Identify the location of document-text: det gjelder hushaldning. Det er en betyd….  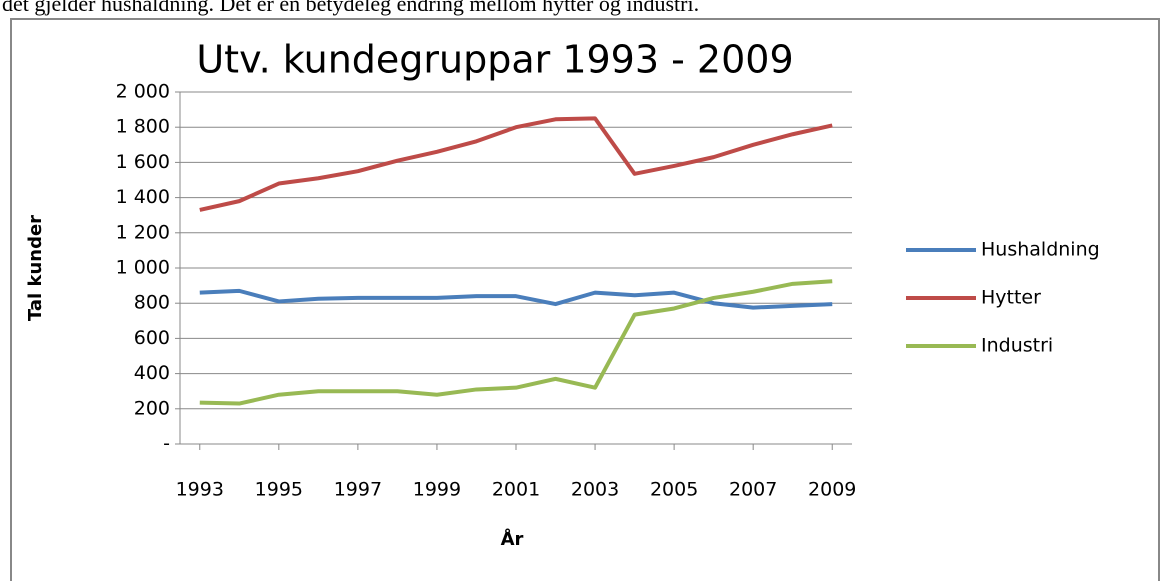
(351, 8).